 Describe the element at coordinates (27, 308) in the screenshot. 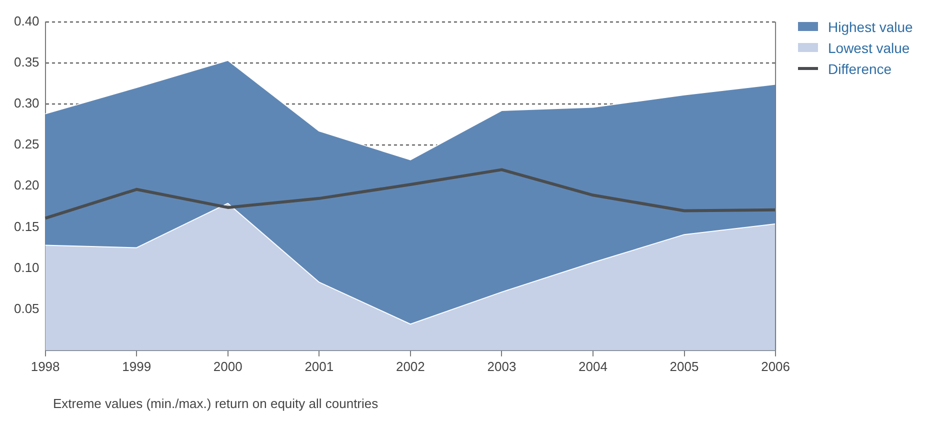

I see `y-tick-label: 0.05` at that location.